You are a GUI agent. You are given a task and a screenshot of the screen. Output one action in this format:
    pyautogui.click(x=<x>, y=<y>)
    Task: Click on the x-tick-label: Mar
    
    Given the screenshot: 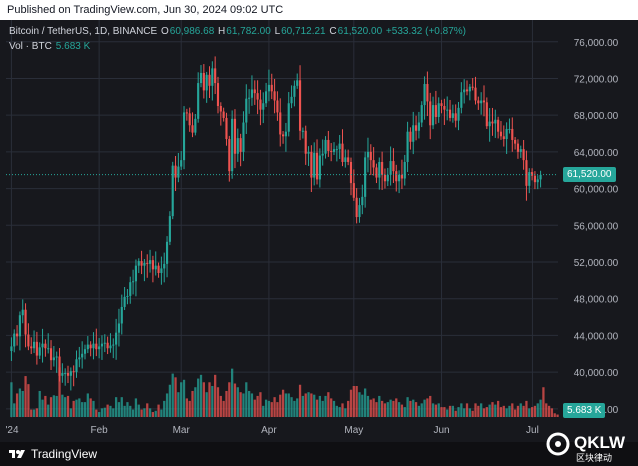 What is the action you would take?
    pyautogui.click(x=182, y=430)
    